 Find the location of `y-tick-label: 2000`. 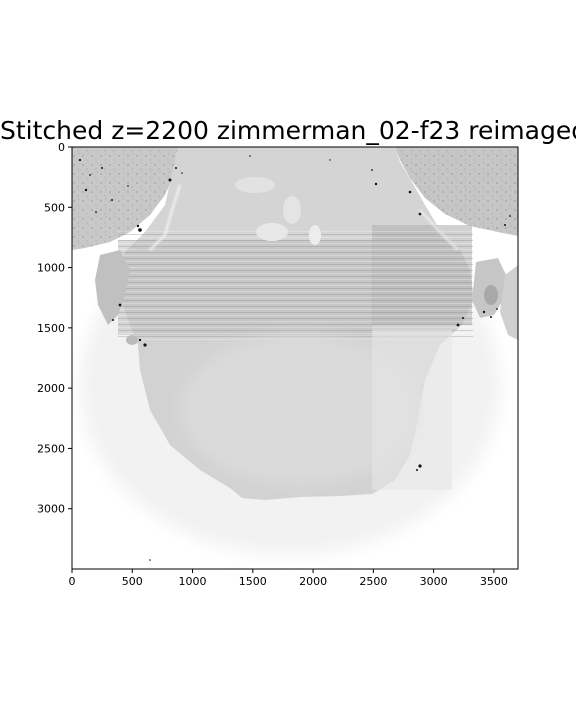

y-tick-label: 2000 is located at coordinates (51, 388).